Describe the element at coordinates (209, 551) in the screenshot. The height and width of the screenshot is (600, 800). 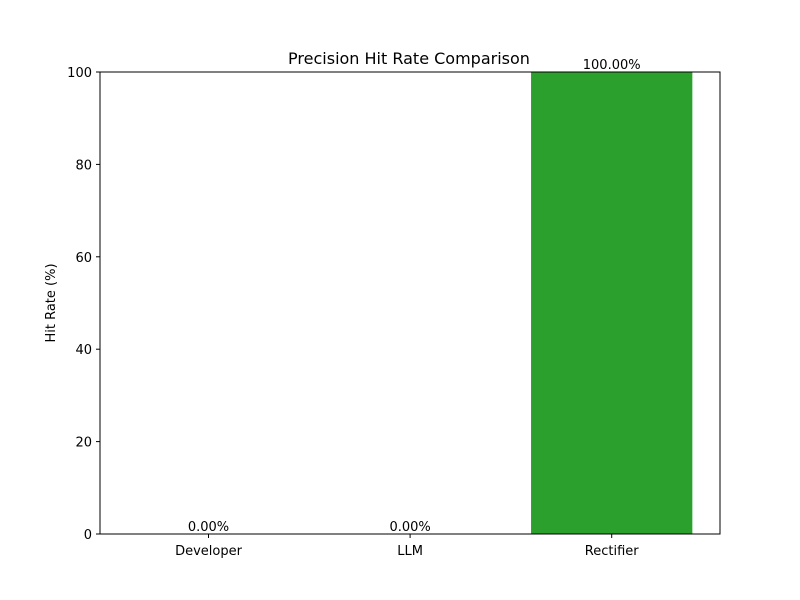
I see `x-tick-label-developer: Developer` at that location.